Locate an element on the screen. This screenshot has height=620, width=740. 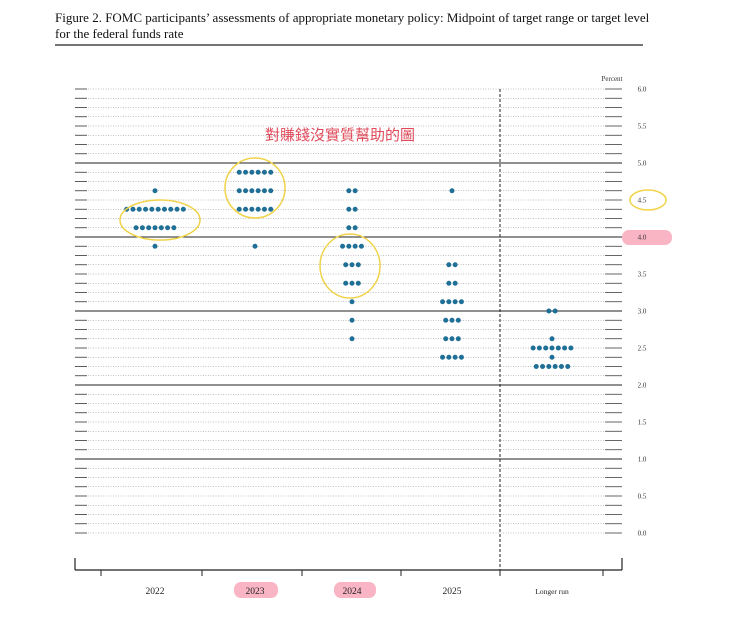
y-tick-label: 1.0 is located at coordinates (642, 460).